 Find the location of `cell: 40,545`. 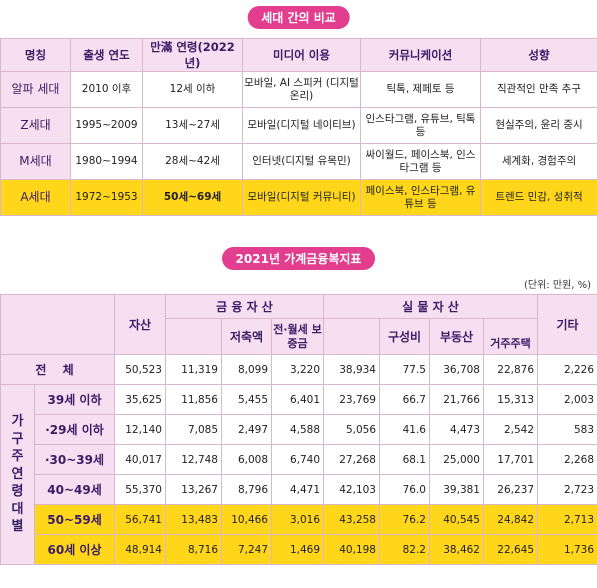

cell: 40,545 is located at coordinates (456, 519).